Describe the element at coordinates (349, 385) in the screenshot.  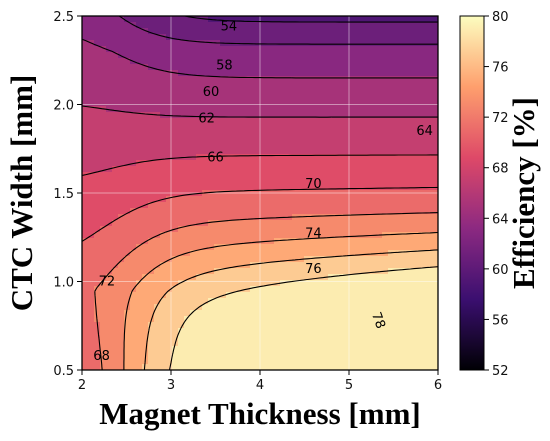
I see `x-tick-label: 5` at that location.